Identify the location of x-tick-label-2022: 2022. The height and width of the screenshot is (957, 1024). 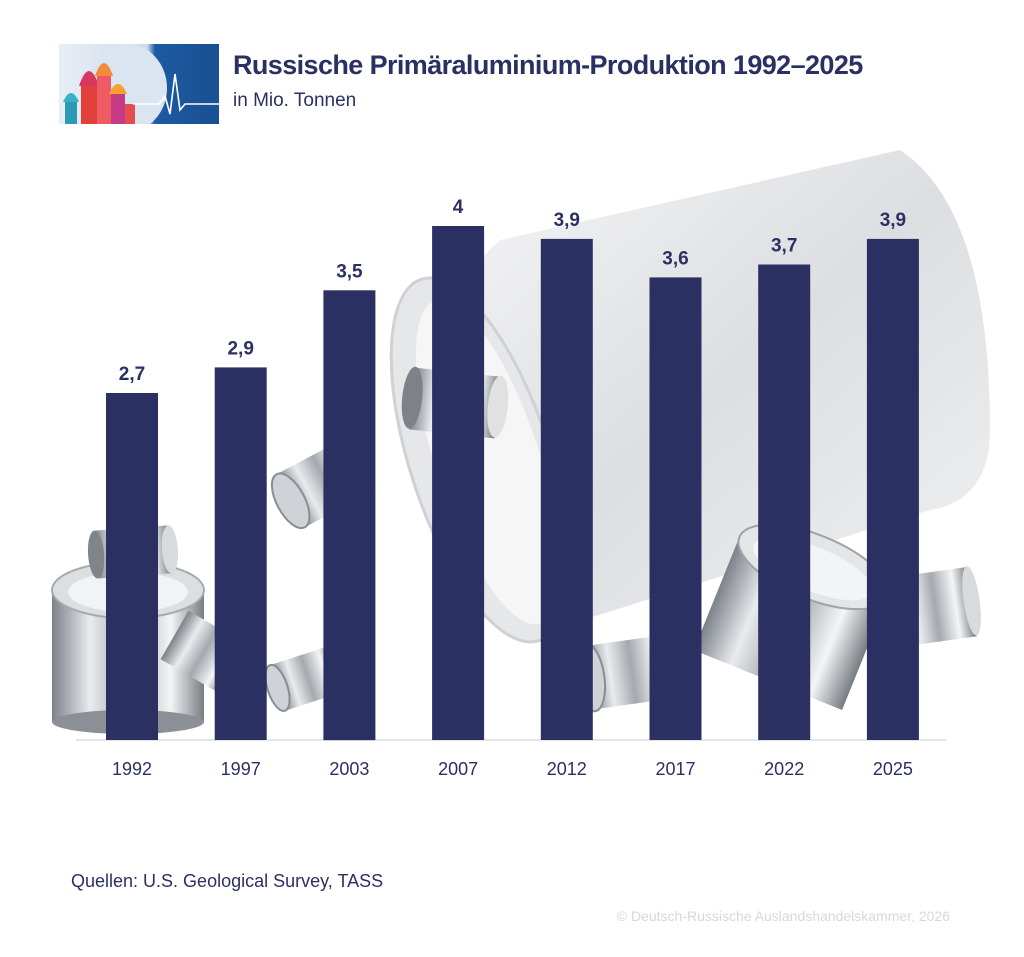
(784, 769).